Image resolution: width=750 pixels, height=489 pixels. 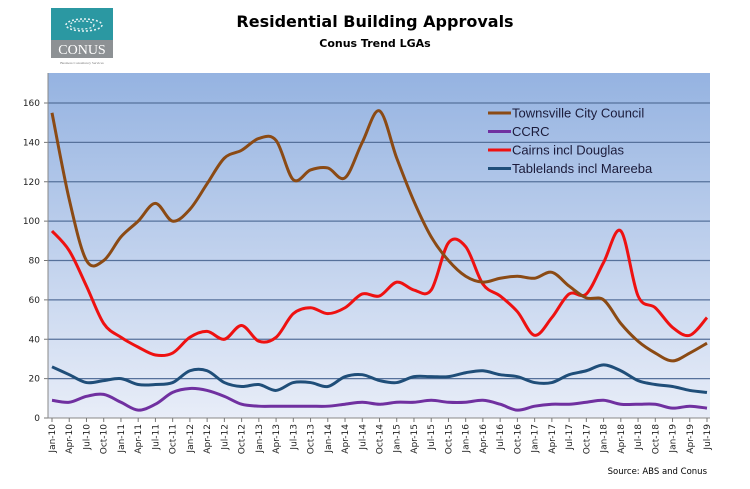 What do you see at coordinates (432, 437) in the screenshot?
I see `x-tick-label: Jul-15` at bounding box center [432, 437].